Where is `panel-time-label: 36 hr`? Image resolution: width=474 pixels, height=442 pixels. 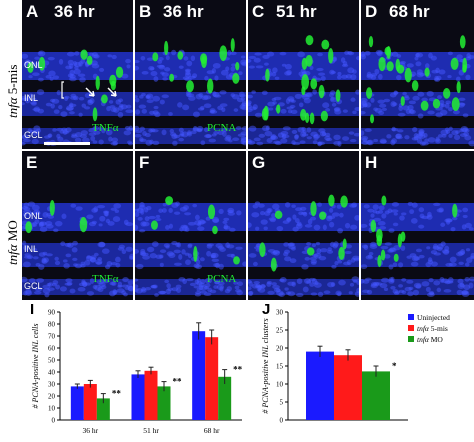 panel-time-label: 36 hr is located at coordinates (74, 11).